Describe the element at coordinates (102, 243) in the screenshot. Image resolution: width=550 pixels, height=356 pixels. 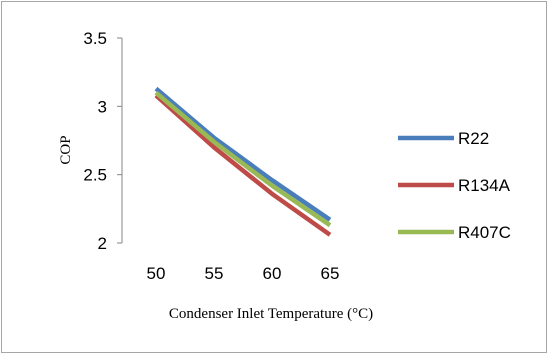
I see `y-tick-label: 2` at that location.